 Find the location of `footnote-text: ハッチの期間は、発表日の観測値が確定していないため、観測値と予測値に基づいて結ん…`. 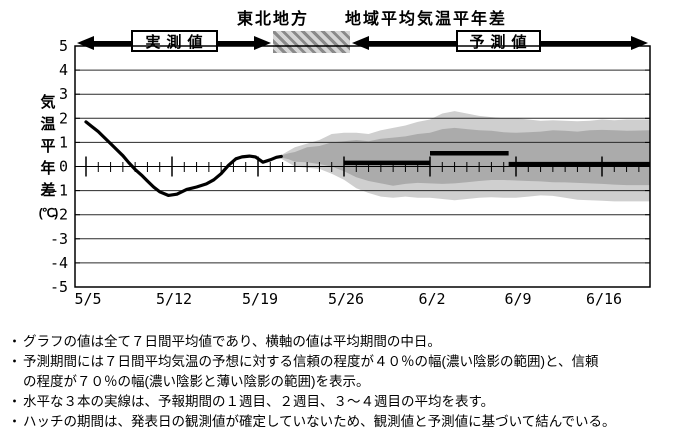

footnote-text: ハッチの期間は、発表日の観測値が確定していないため、観測値と予測値に基づいて結ん… is located at coordinates (319, 421).